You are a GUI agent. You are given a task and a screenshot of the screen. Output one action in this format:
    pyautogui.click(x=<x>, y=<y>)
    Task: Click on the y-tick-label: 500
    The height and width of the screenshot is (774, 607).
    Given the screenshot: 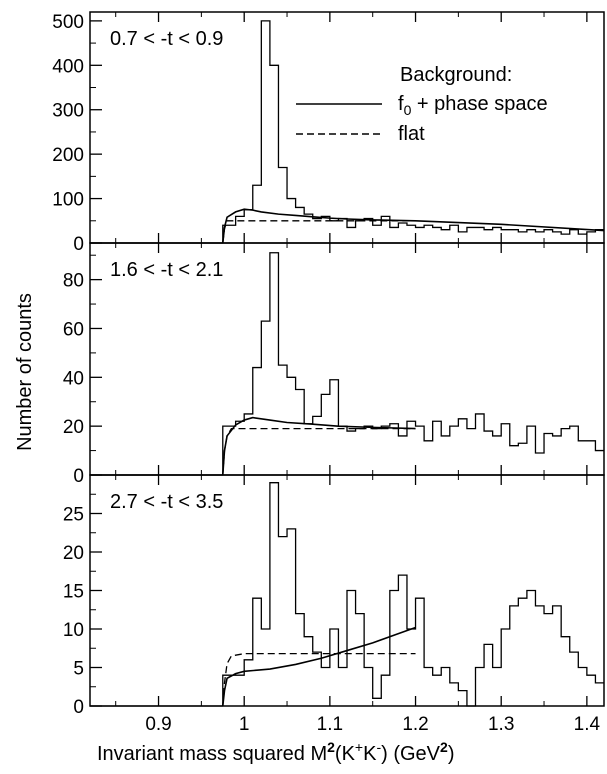 What is the action you would take?
    pyautogui.click(x=68, y=22)
    